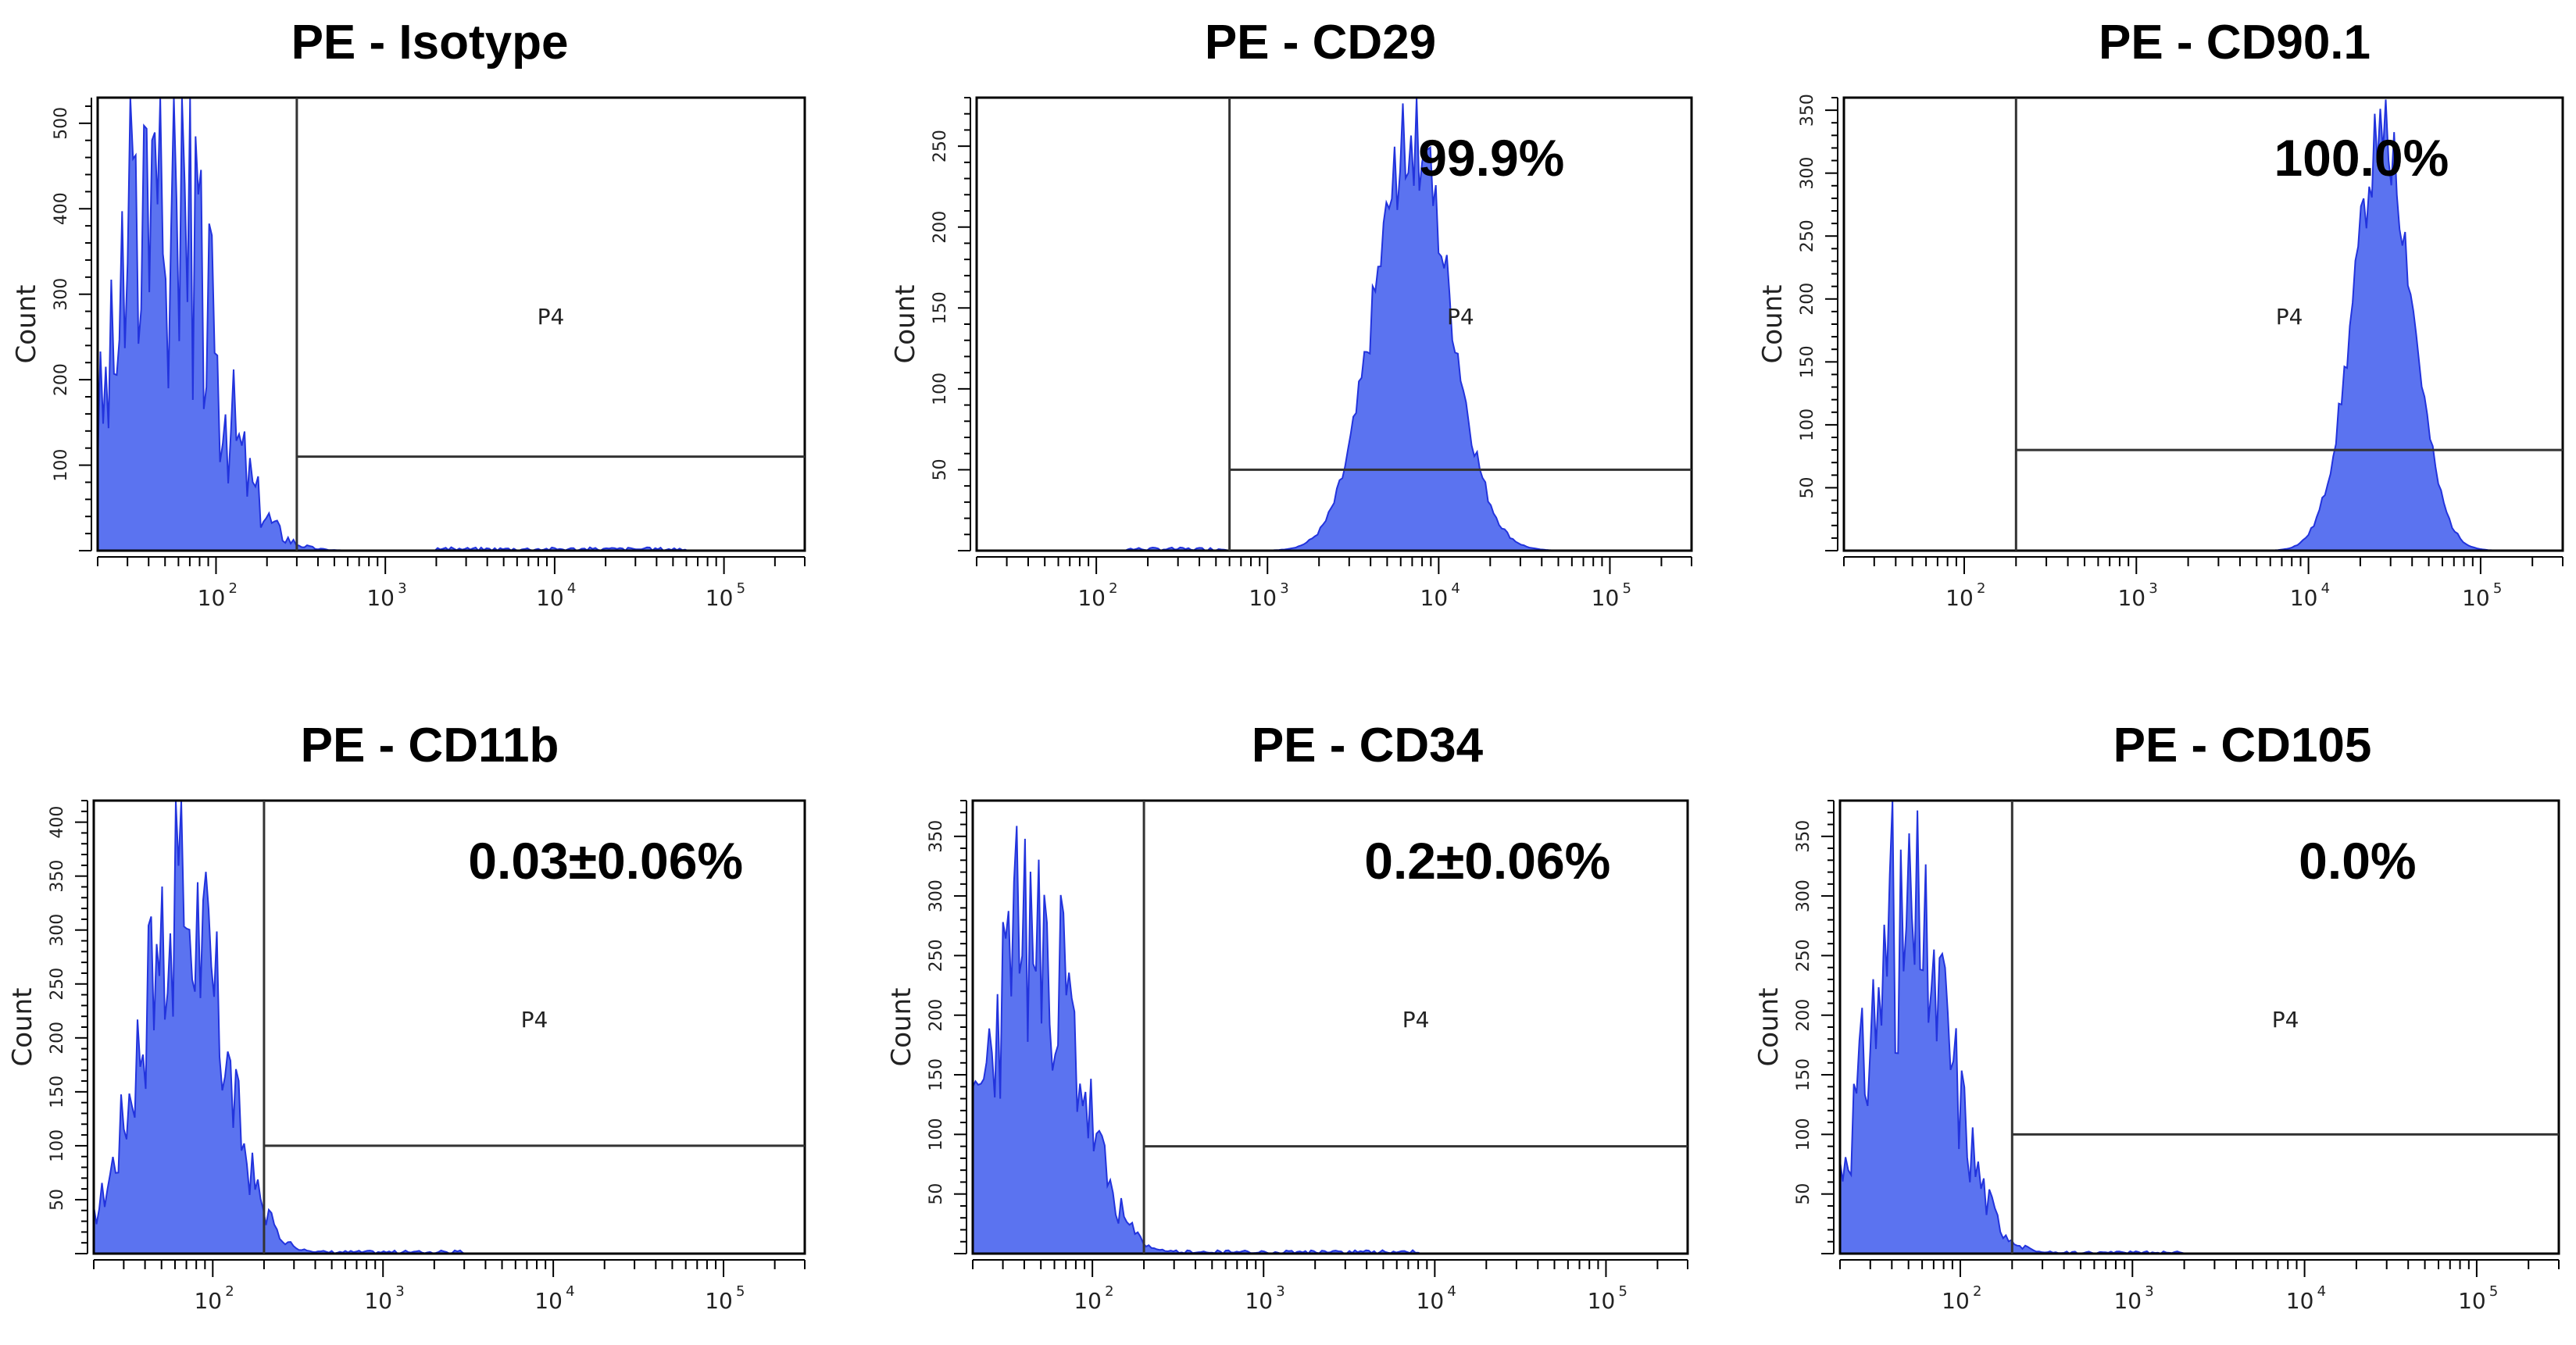 This screenshot has height=1345, width=2576. I want to click on panel-title: PE - CD29, so click(1321, 43).